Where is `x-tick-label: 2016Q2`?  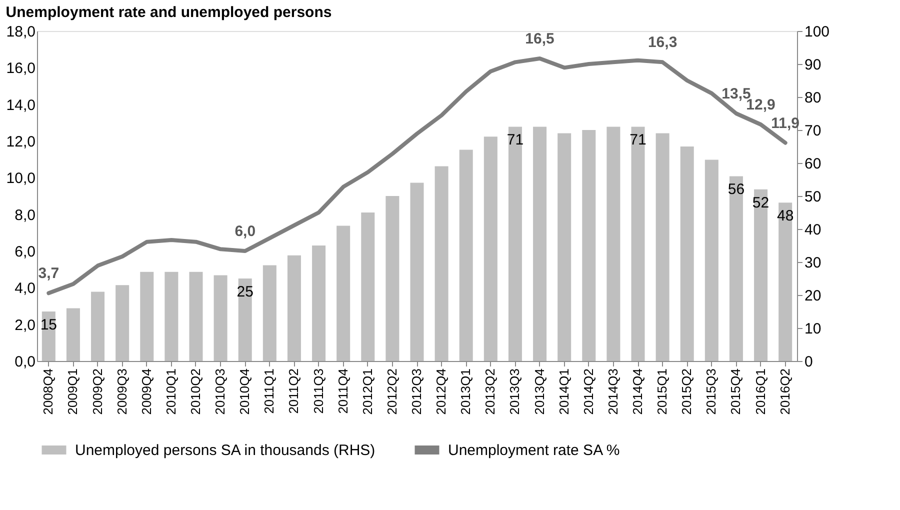 x-tick-label: 2016Q2 is located at coordinates (784, 391).